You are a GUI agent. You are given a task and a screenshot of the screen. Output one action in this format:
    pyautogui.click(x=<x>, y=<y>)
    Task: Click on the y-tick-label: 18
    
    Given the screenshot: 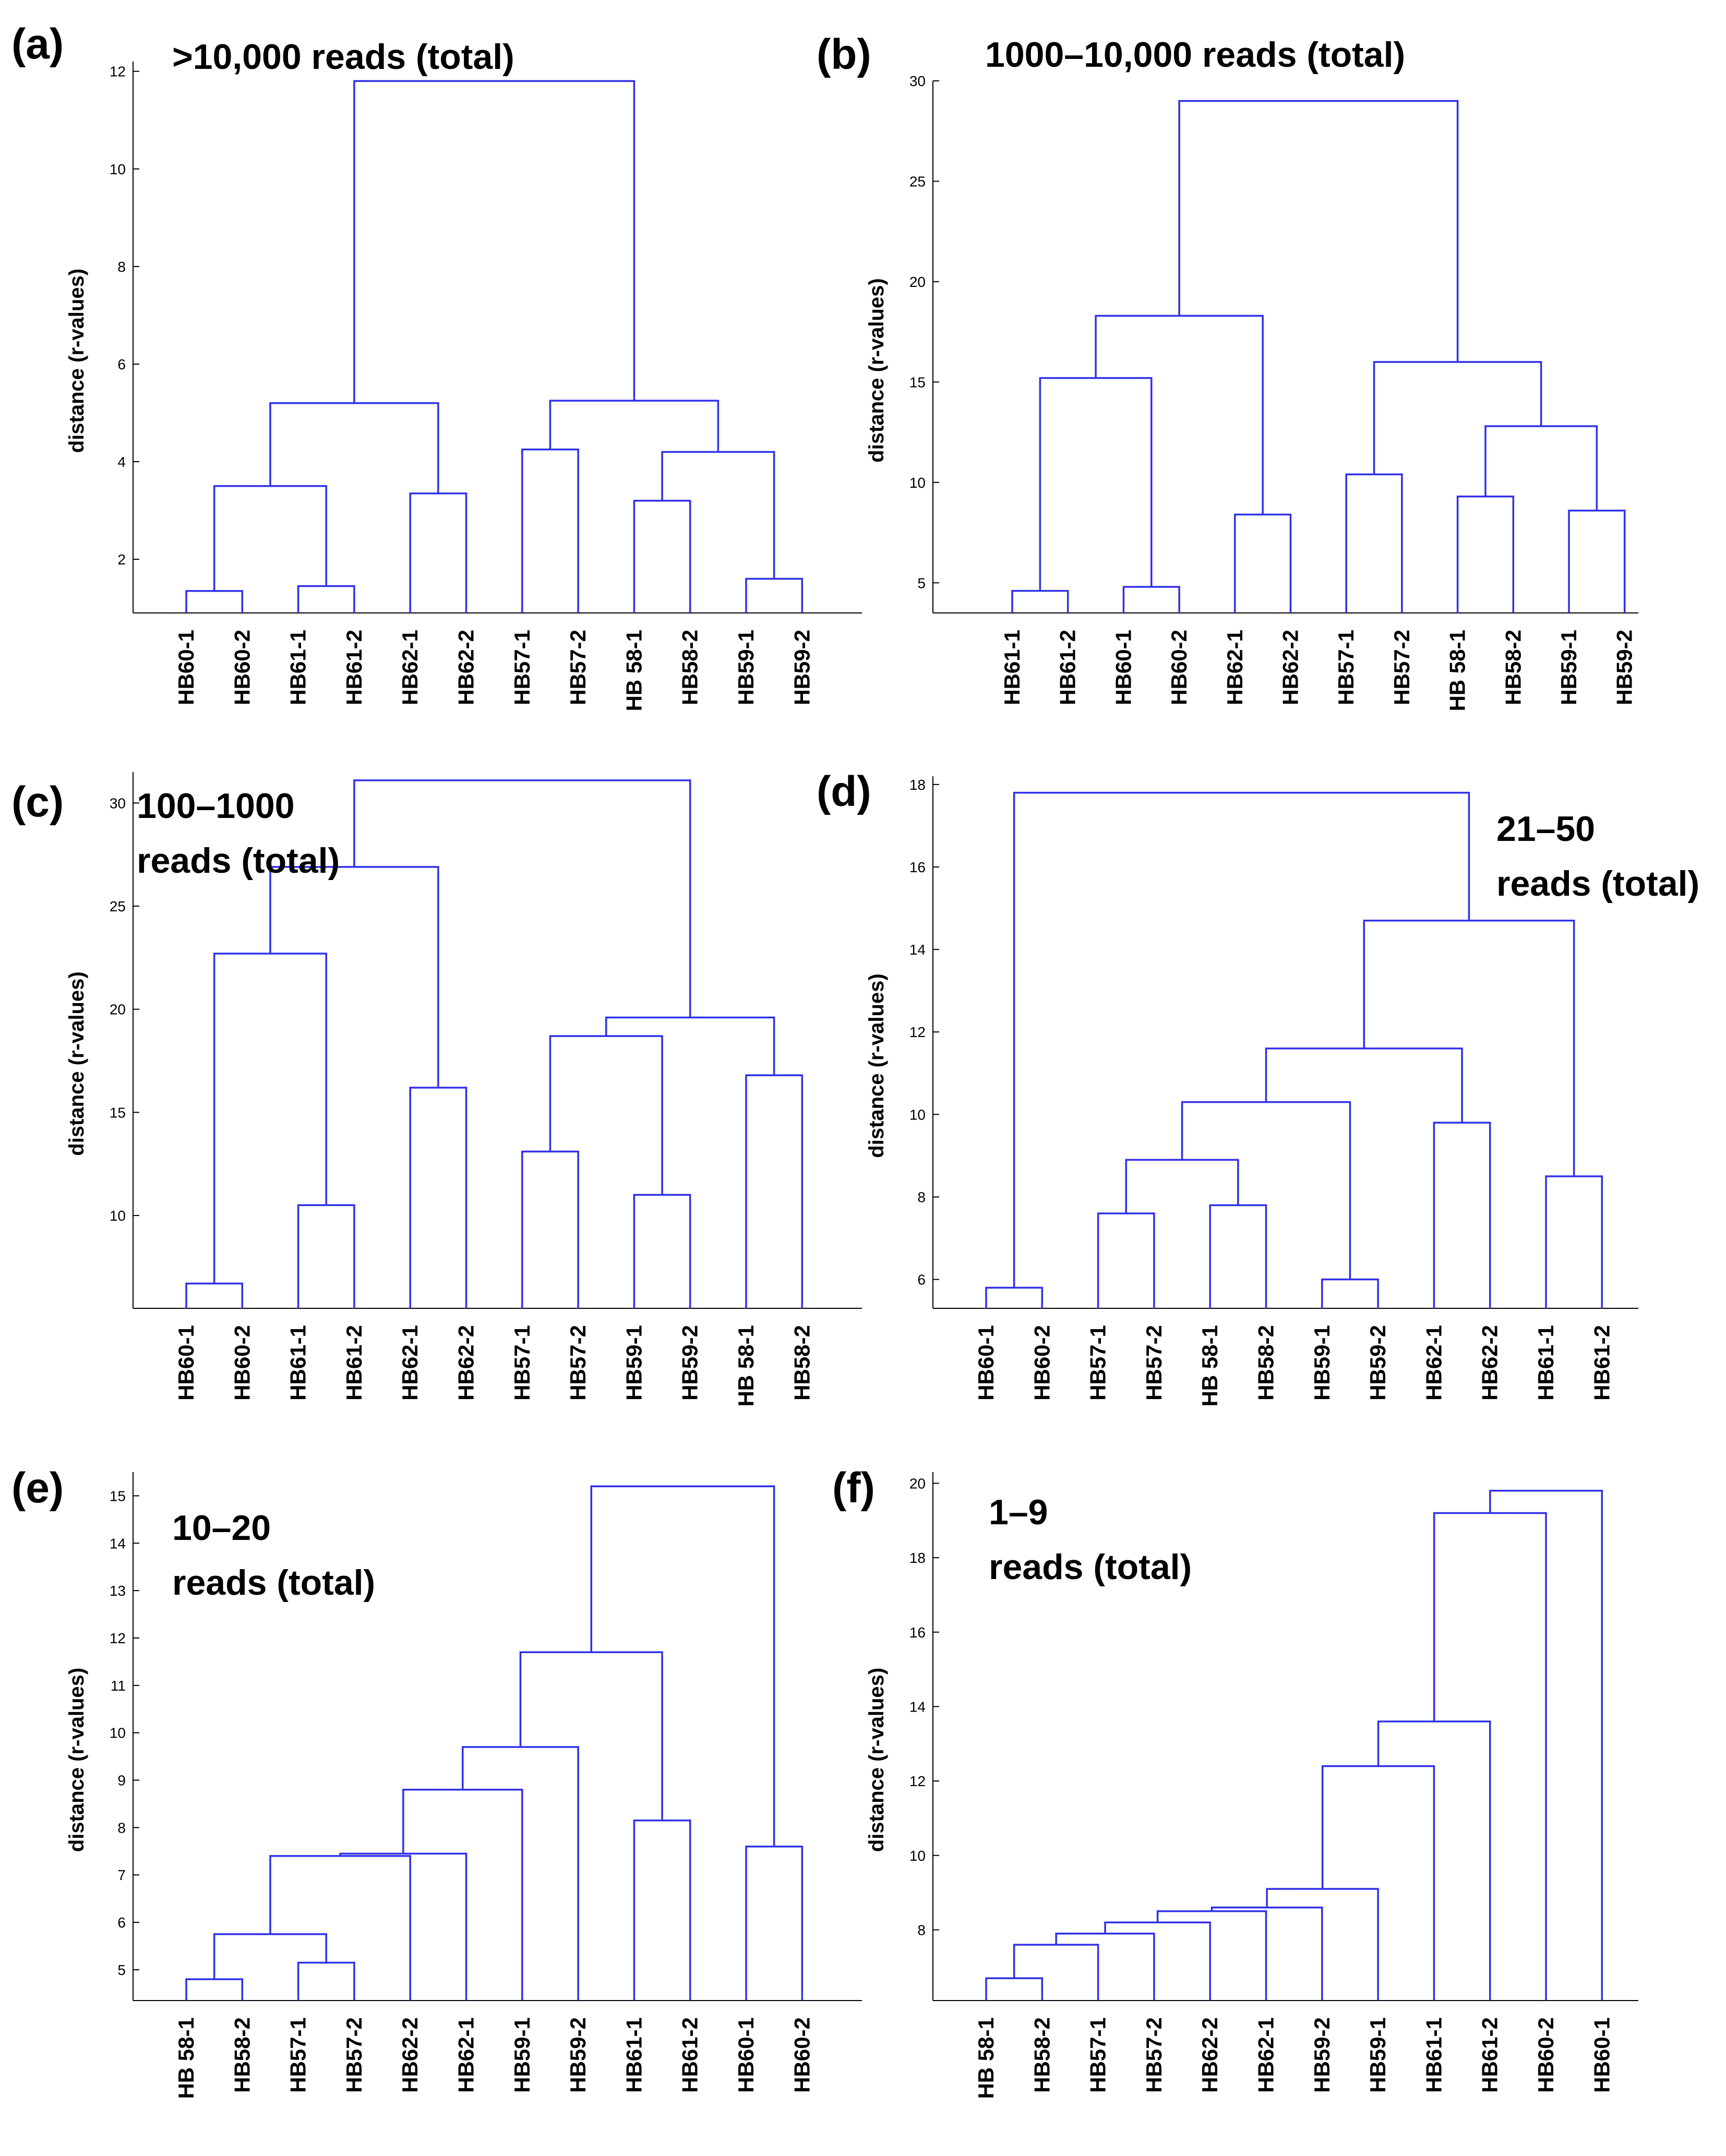 What is the action you would take?
    pyautogui.click(x=917, y=1558)
    